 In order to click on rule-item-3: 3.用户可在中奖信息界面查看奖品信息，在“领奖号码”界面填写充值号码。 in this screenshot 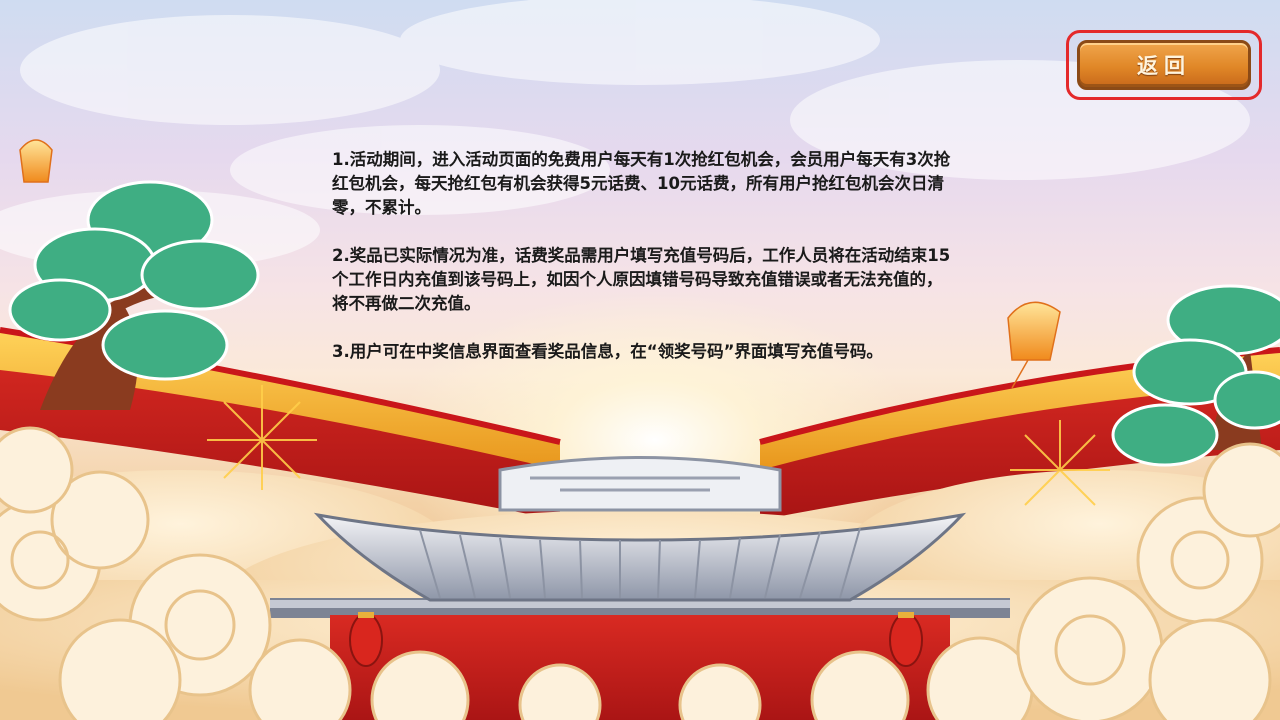, I will do `click(607, 351)`.